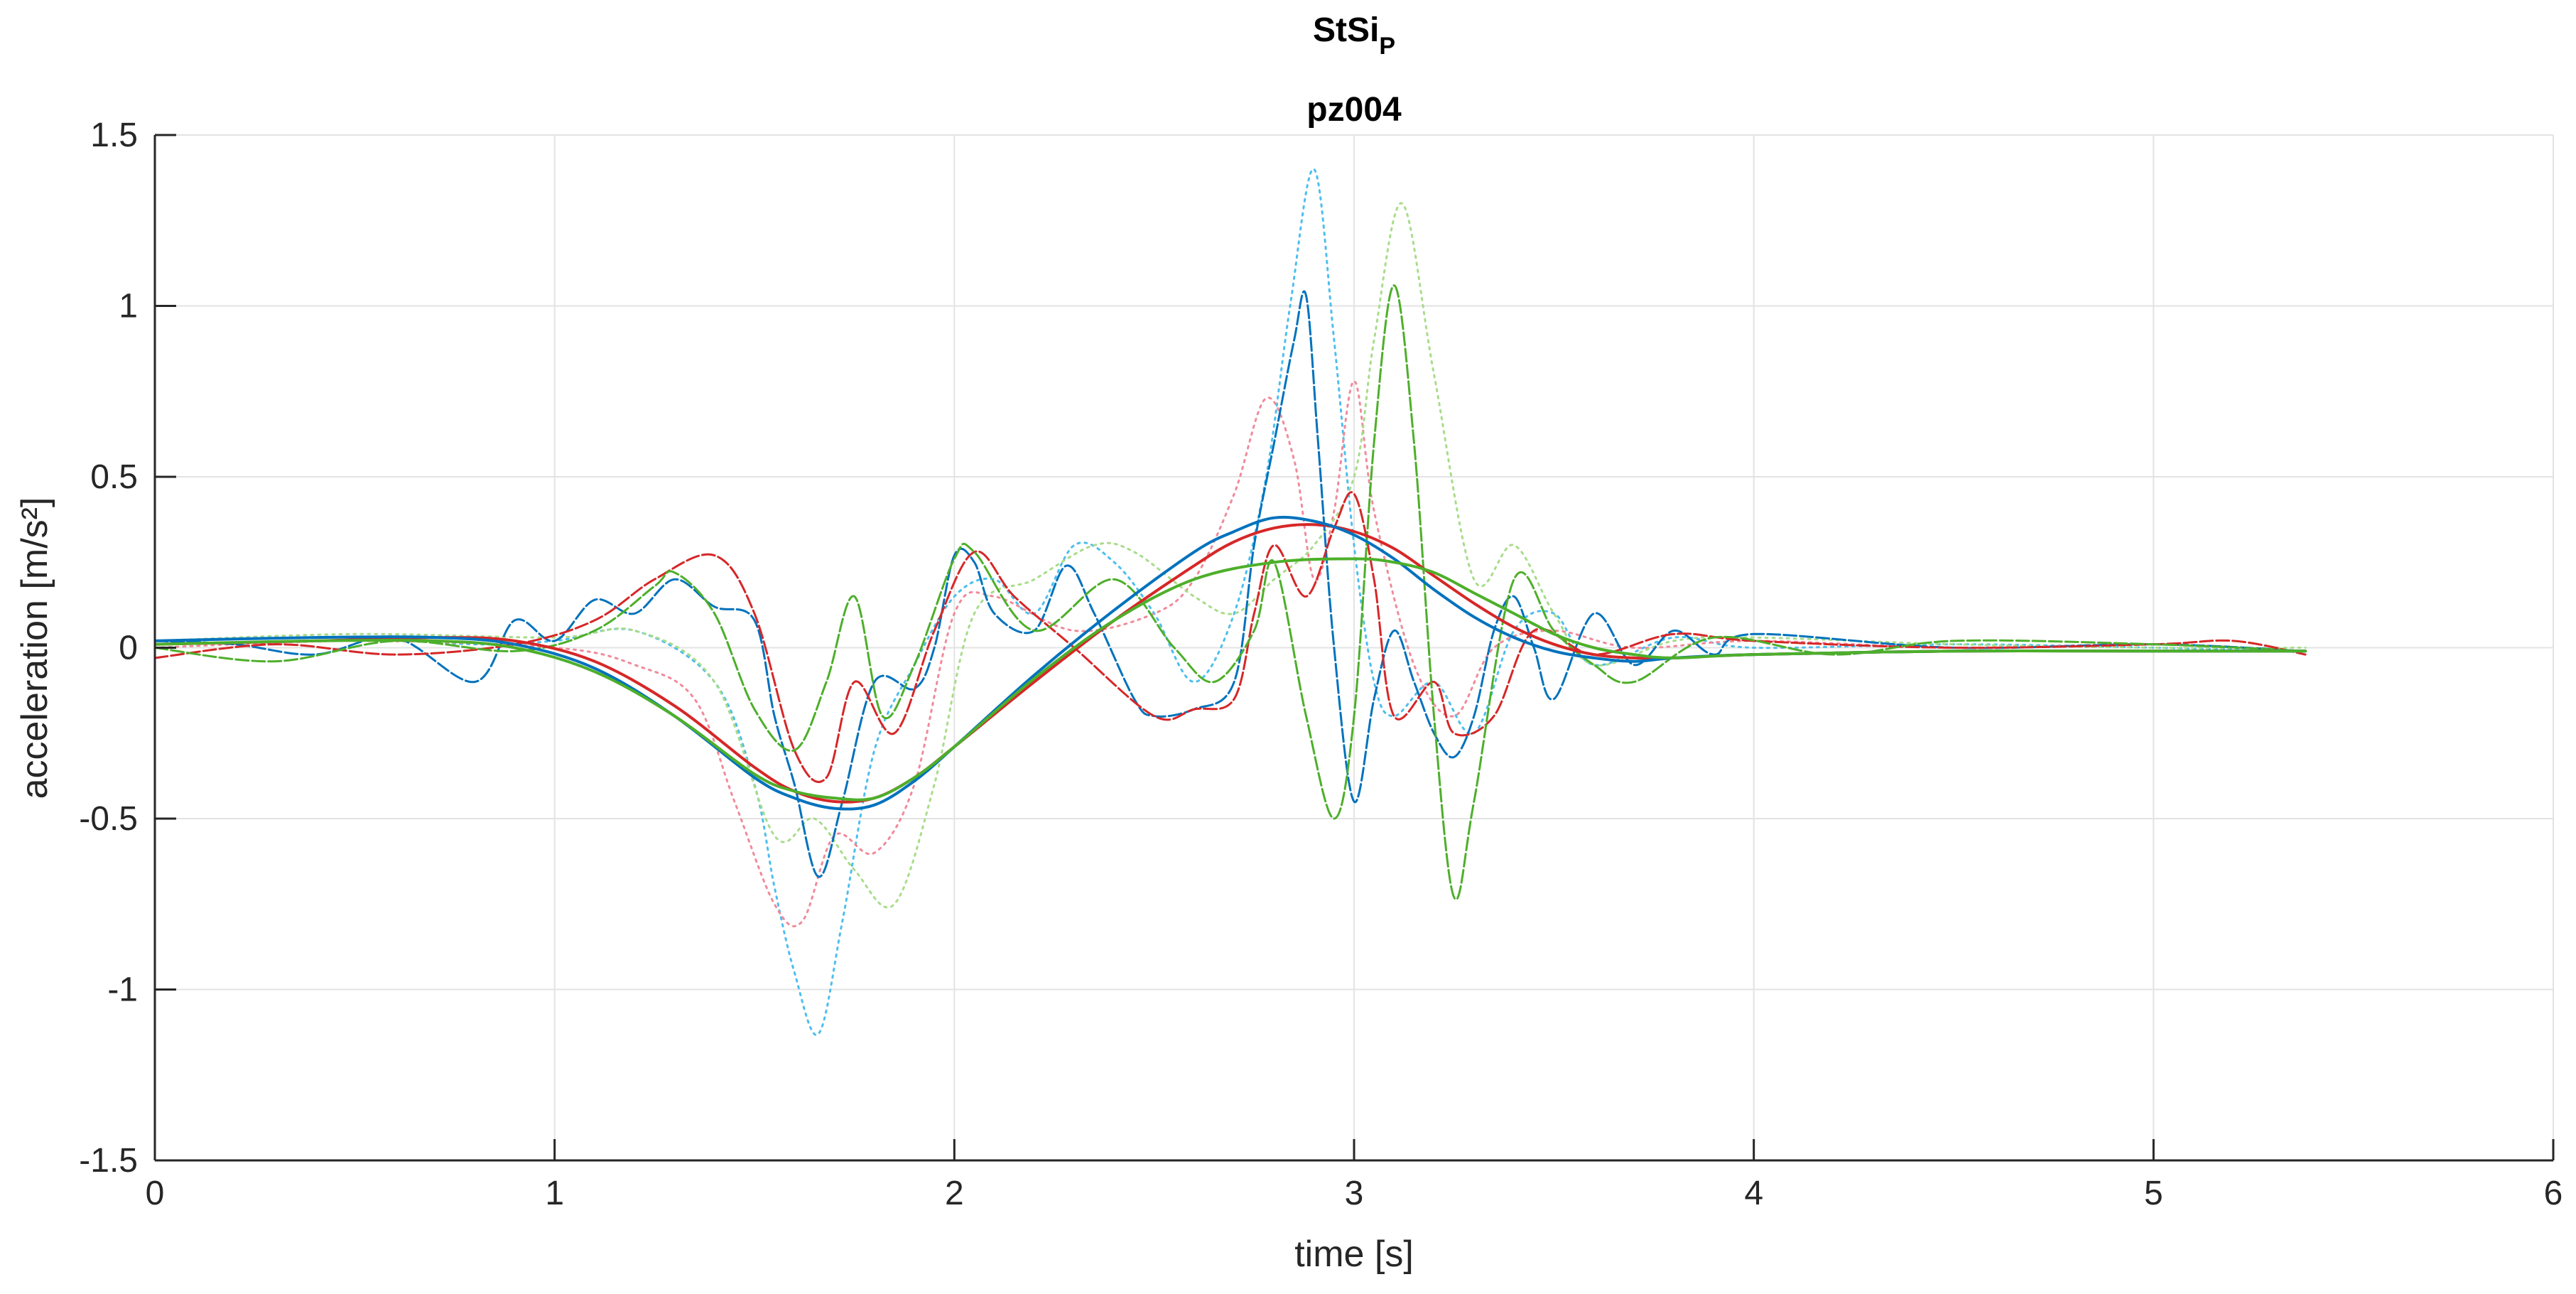 Image resolution: width=2576 pixels, height=1294 pixels. What do you see at coordinates (954, 1193) in the screenshot?
I see `x-tick-label: 2` at bounding box center [954, 1193].